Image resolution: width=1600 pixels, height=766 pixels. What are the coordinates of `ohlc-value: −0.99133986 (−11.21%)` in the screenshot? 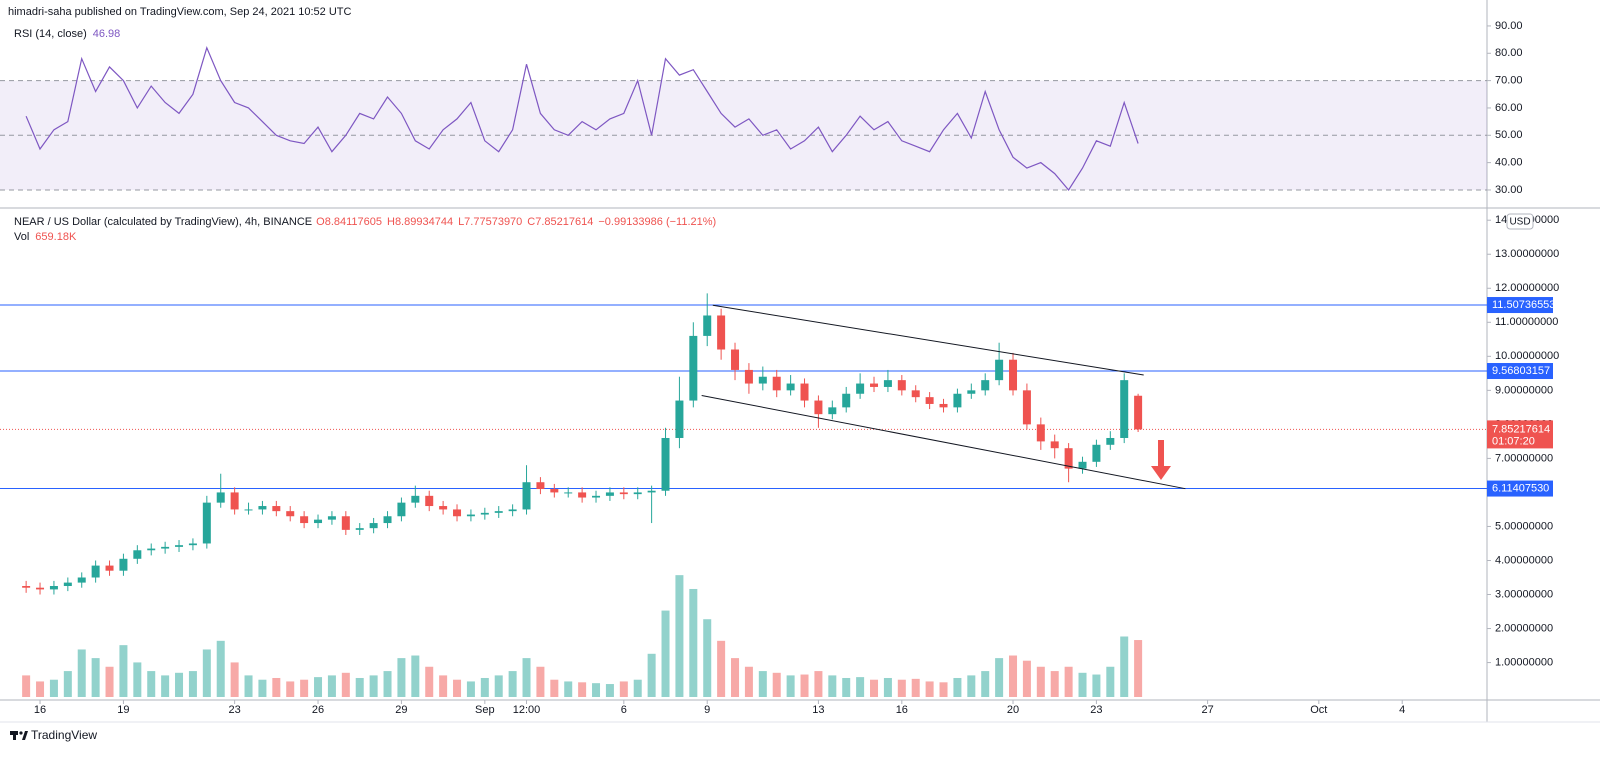 It's located at (657, 222).